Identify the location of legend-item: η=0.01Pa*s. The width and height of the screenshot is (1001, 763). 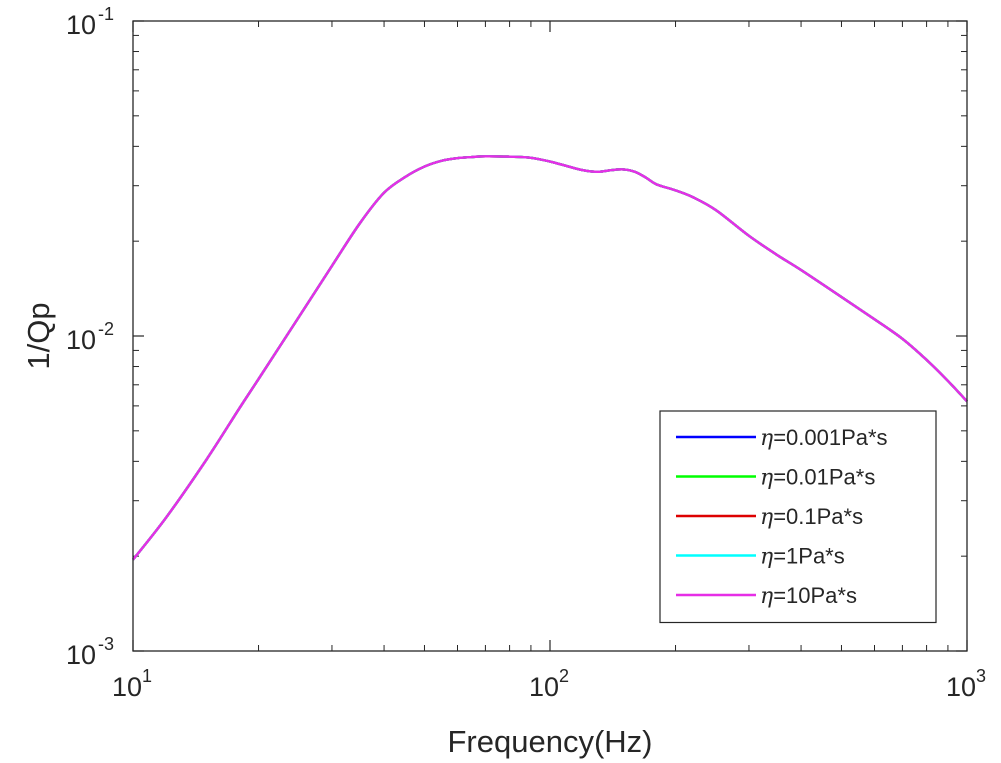
(775, 478).